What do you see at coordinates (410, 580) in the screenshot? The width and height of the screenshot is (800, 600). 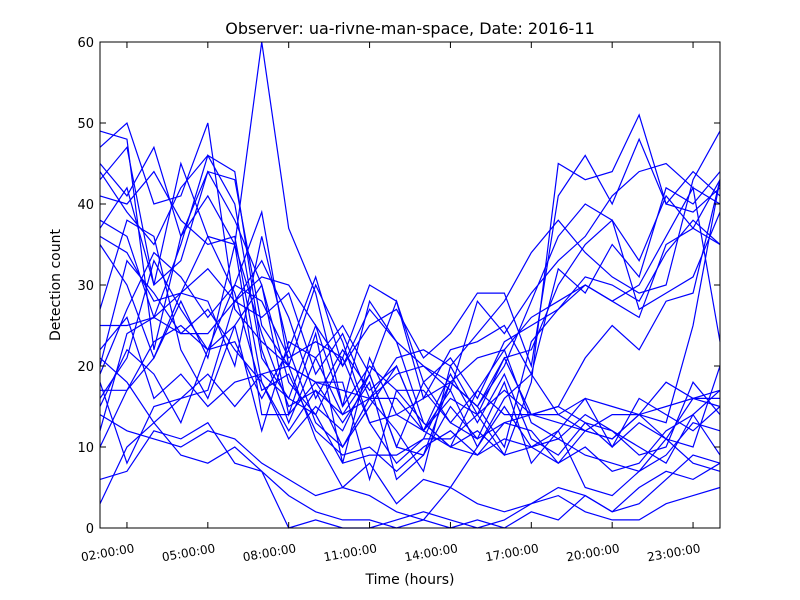 I see `x-axis-label: Time (hours)` at bounding box center [410, 580].